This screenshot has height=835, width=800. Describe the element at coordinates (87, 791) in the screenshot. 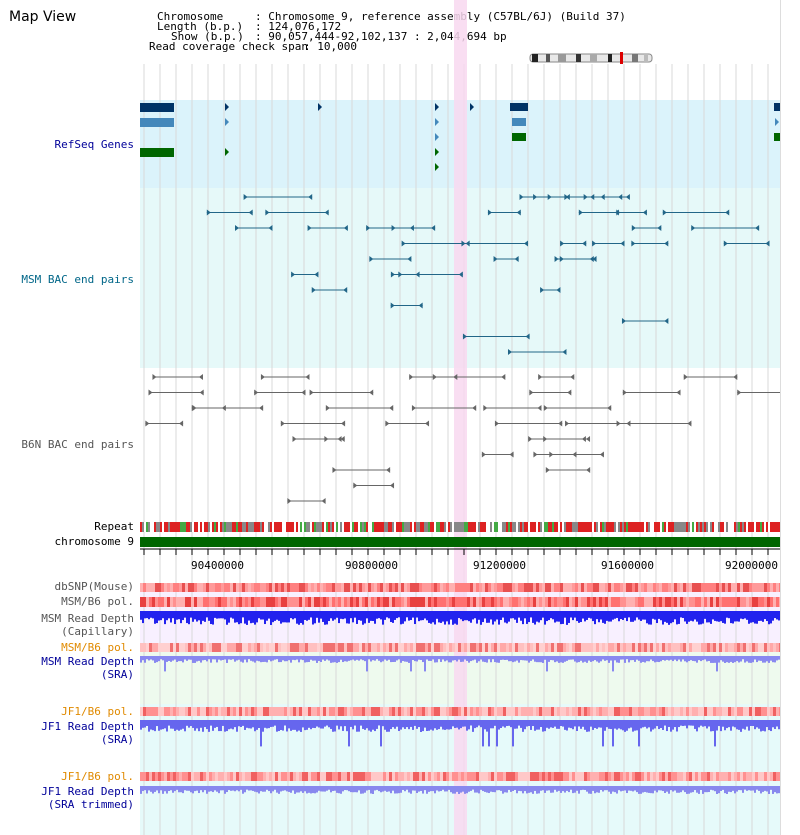

I see `track-label-jf1-depth-trim: JF1 Read Depth` at that location.